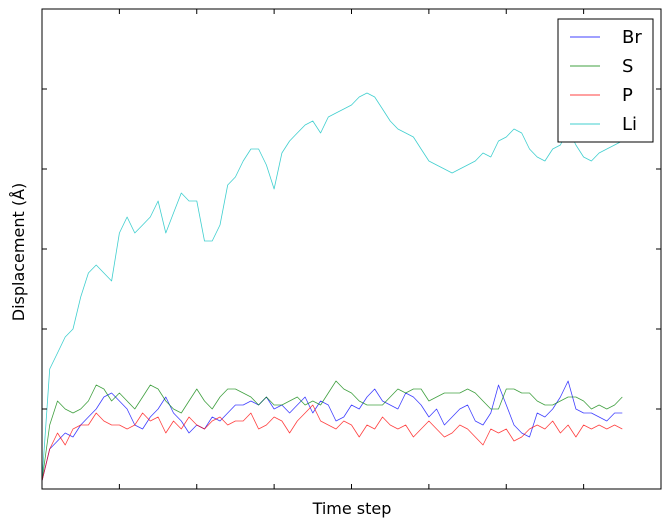  What do you see at coordinates (18, 252) in the screenshot?
I see `y-axis-label: Displacement (Å)` at bounding box center [18, 252].